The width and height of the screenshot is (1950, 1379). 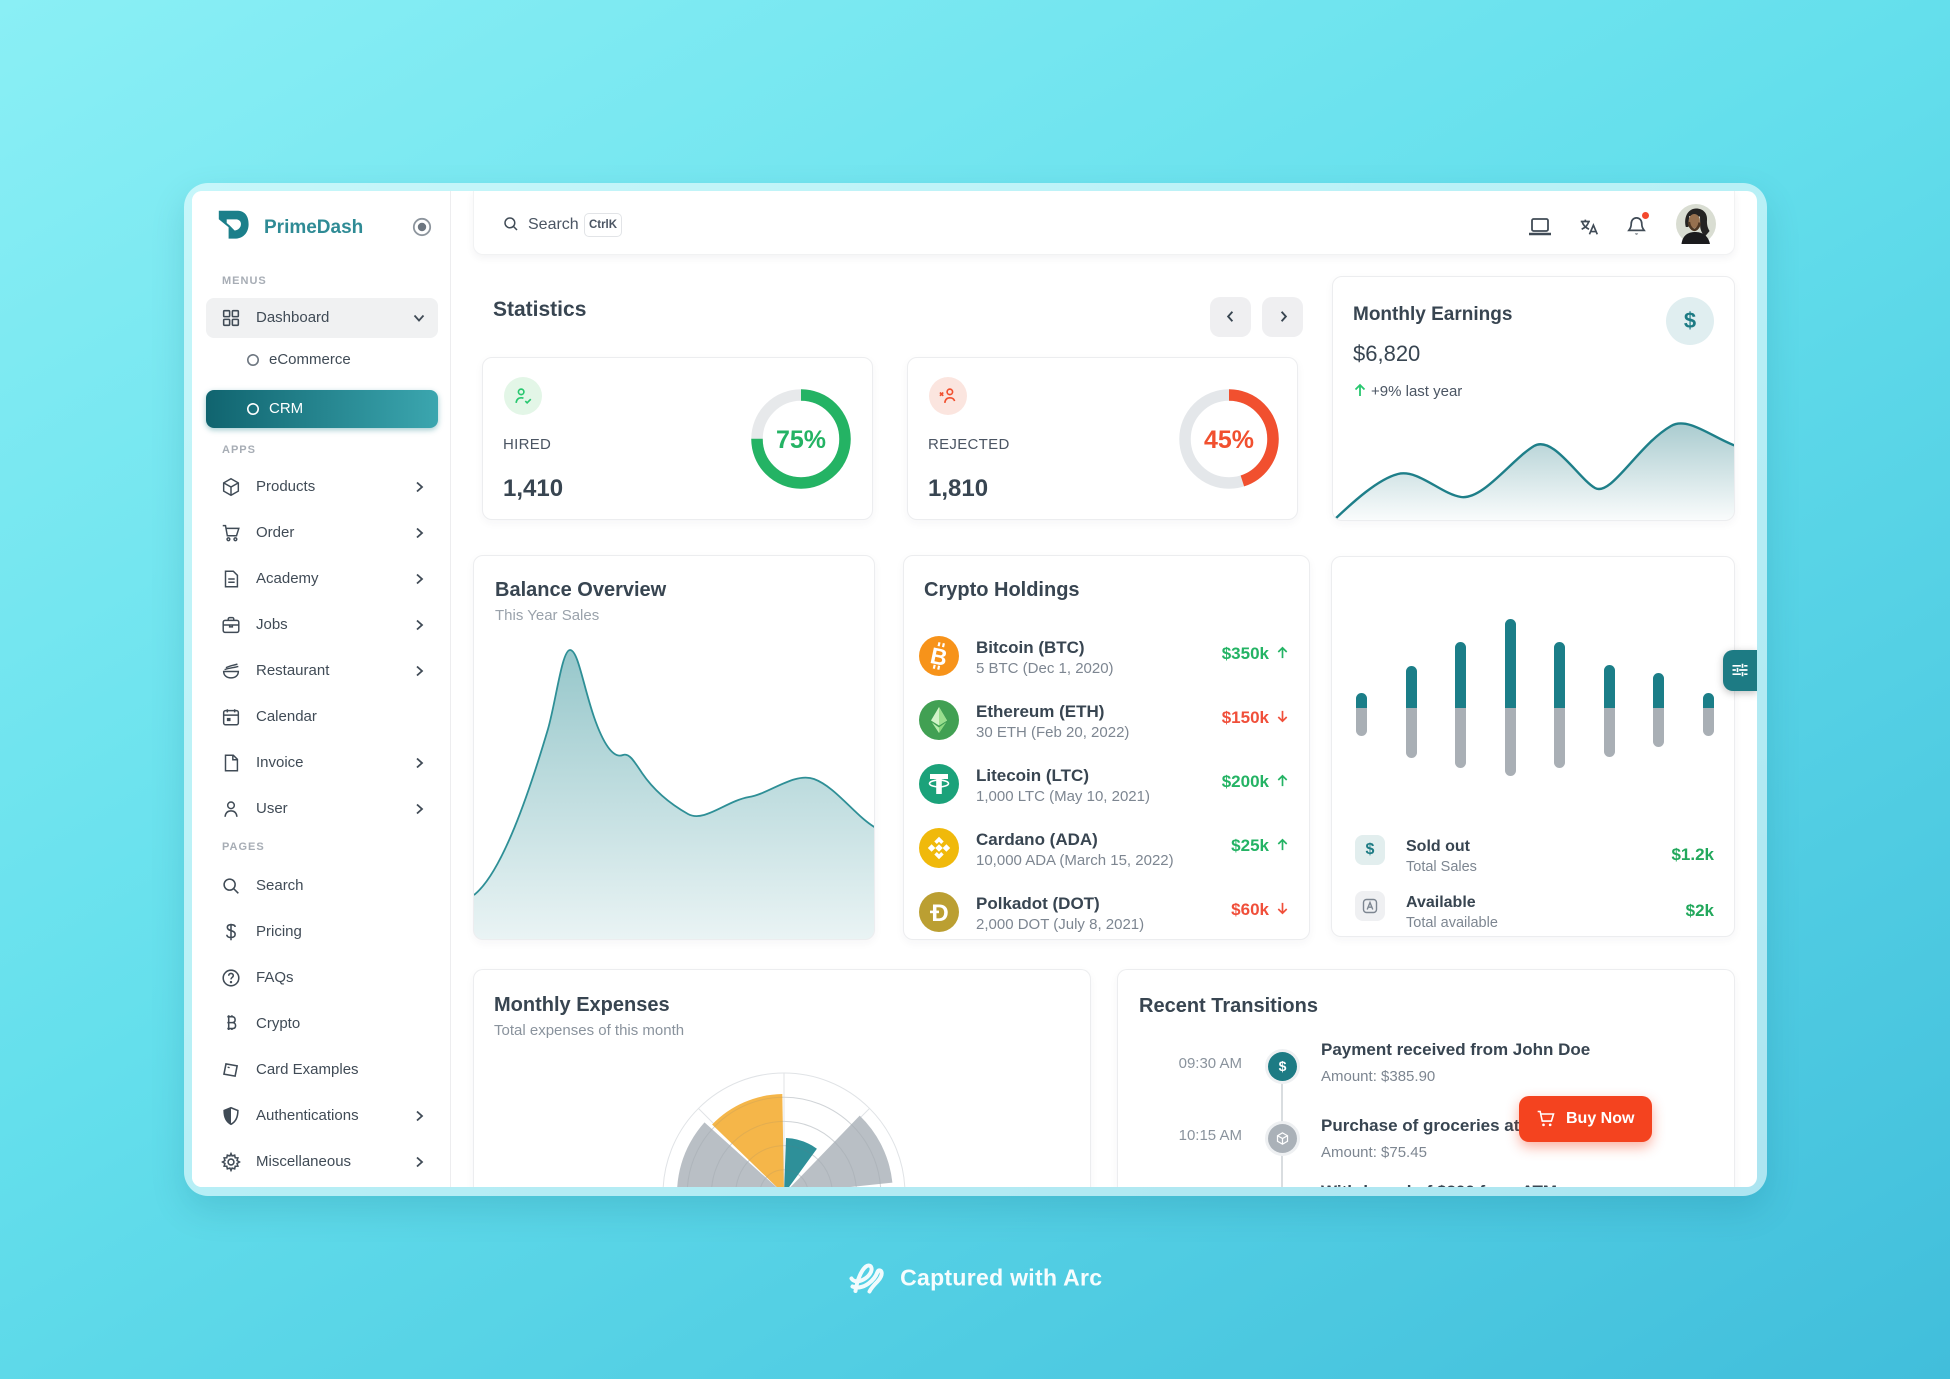 What do you see at coordinates (1229, 440) in the screenshot?
I see `svg-text: 45%` at bounding box center [1229, 440].